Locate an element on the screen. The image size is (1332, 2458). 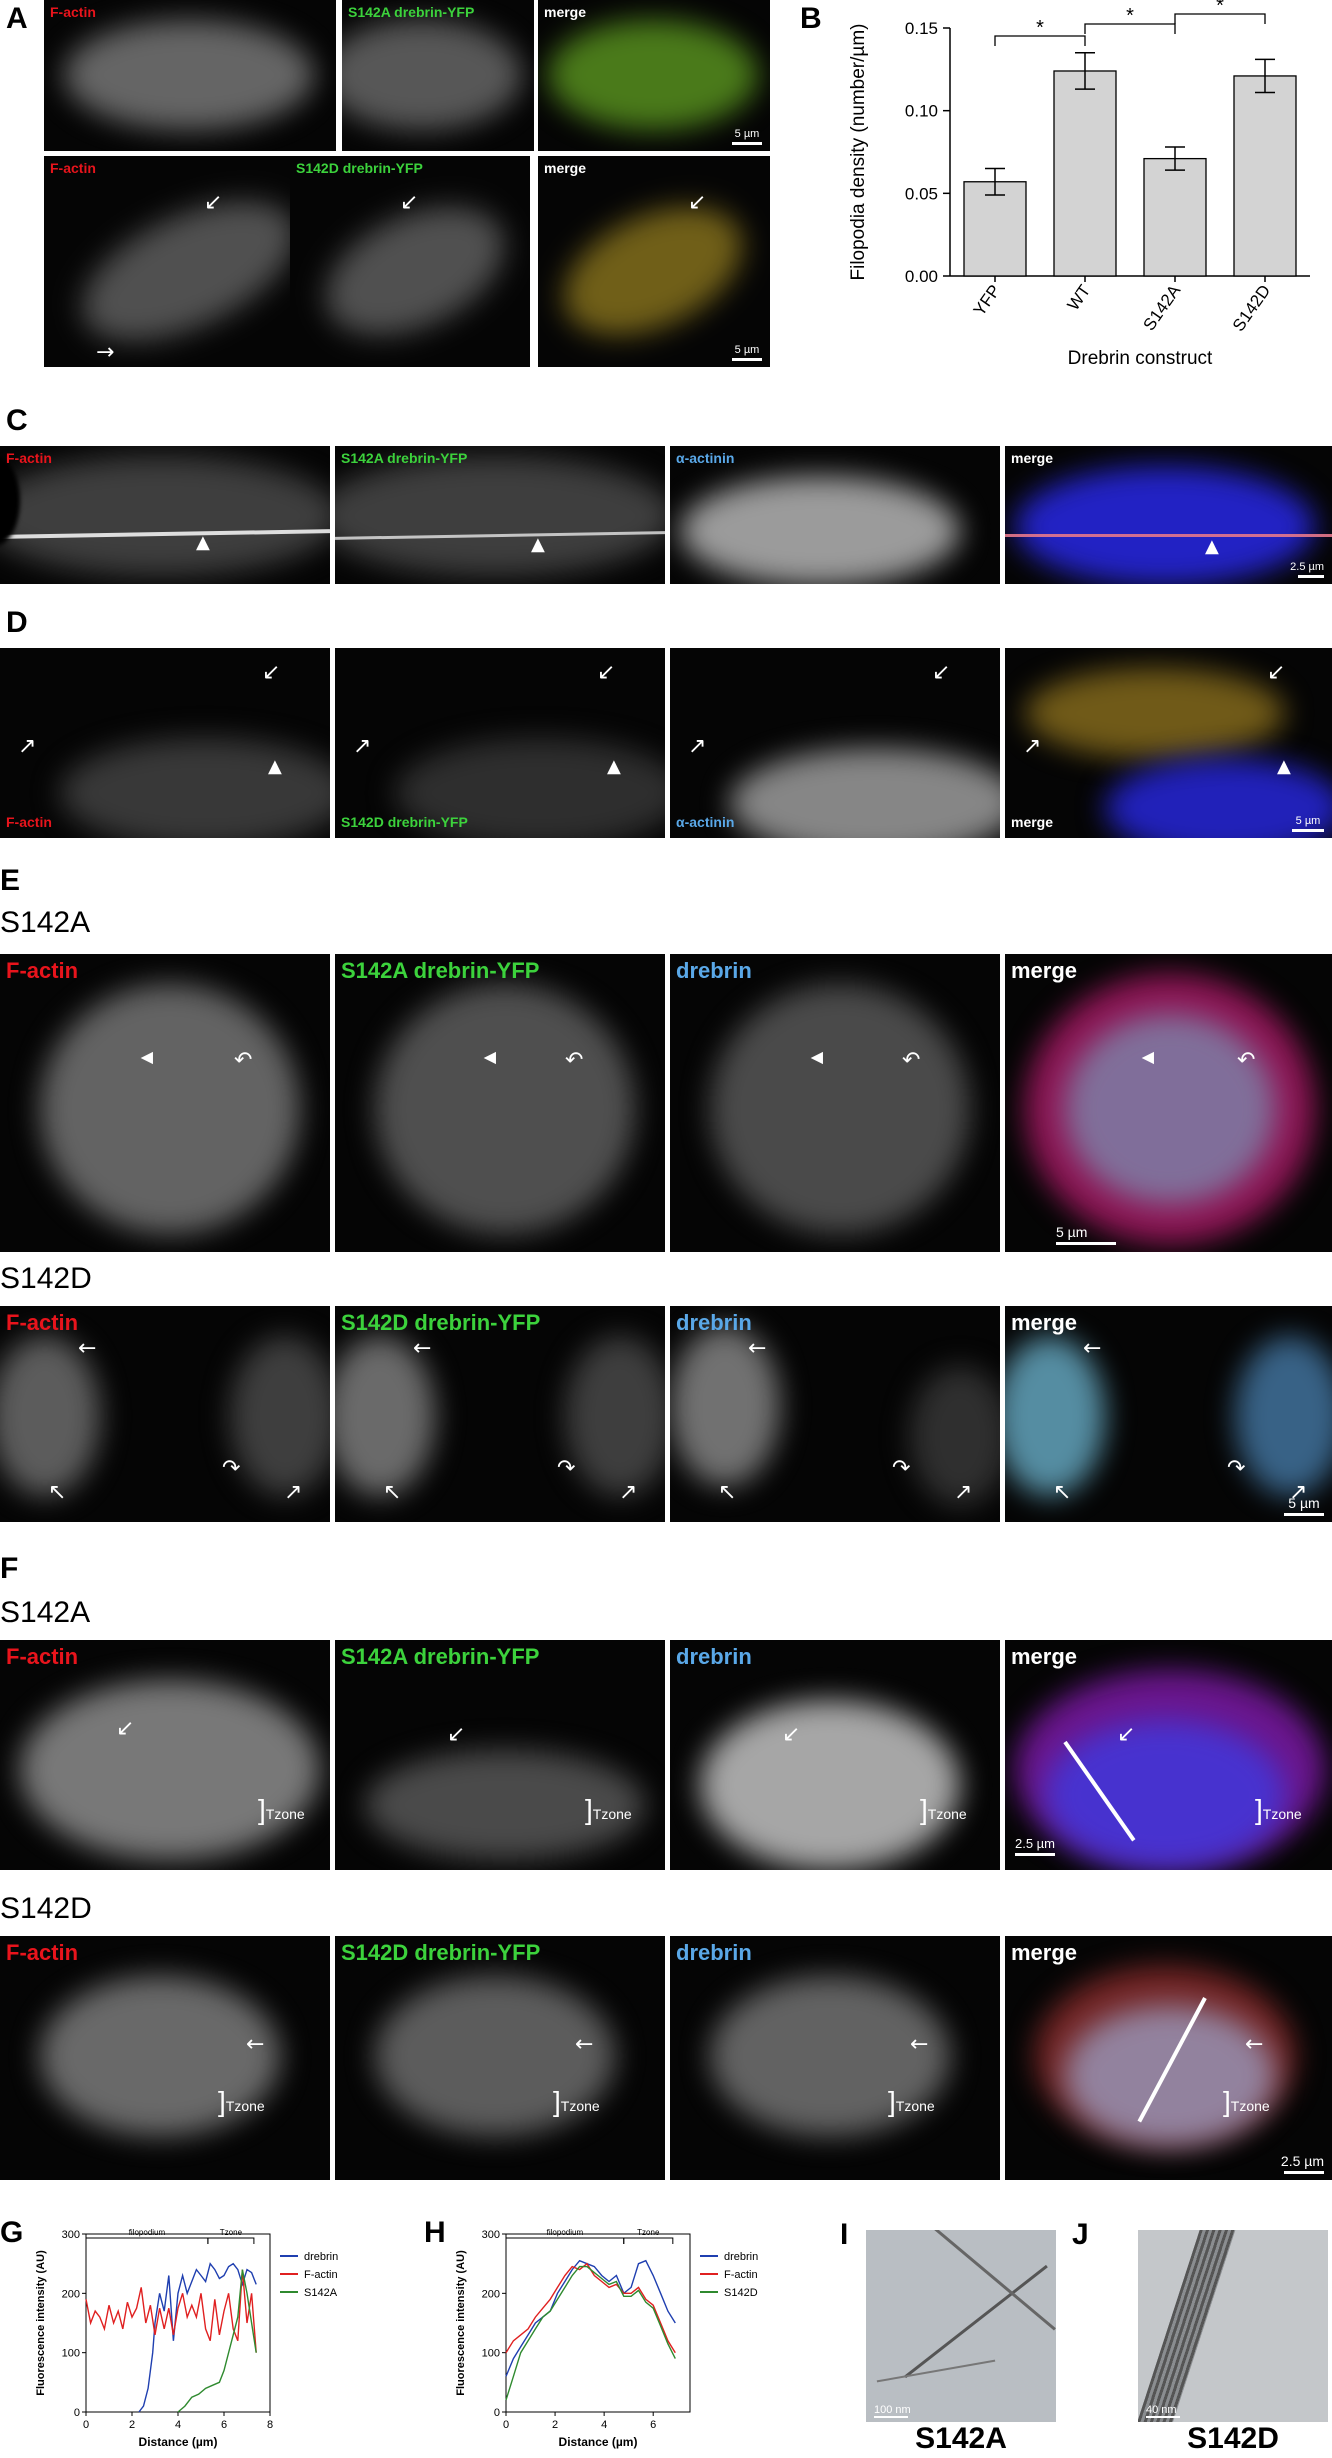
micrograph-a-merge-s142a: merge 5 µm is located at coordinates (654, 75).